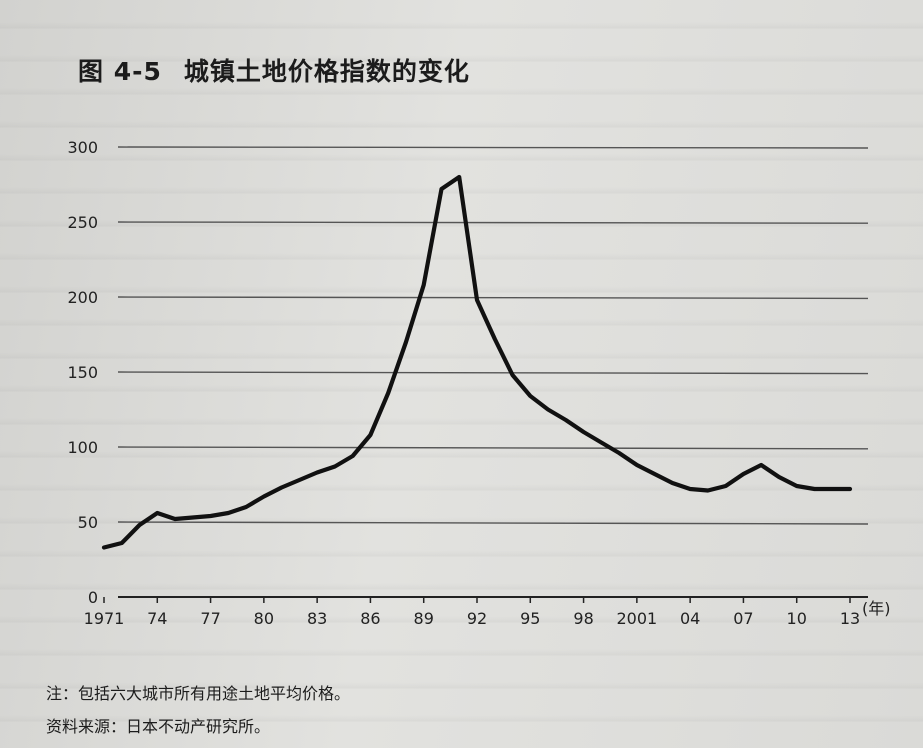 This screenshot has width=923, height=748. What do you see at coordinates (93, 597) in the screenshot?
I see `y-tick-label: 0` at bounding box center [93, 597].